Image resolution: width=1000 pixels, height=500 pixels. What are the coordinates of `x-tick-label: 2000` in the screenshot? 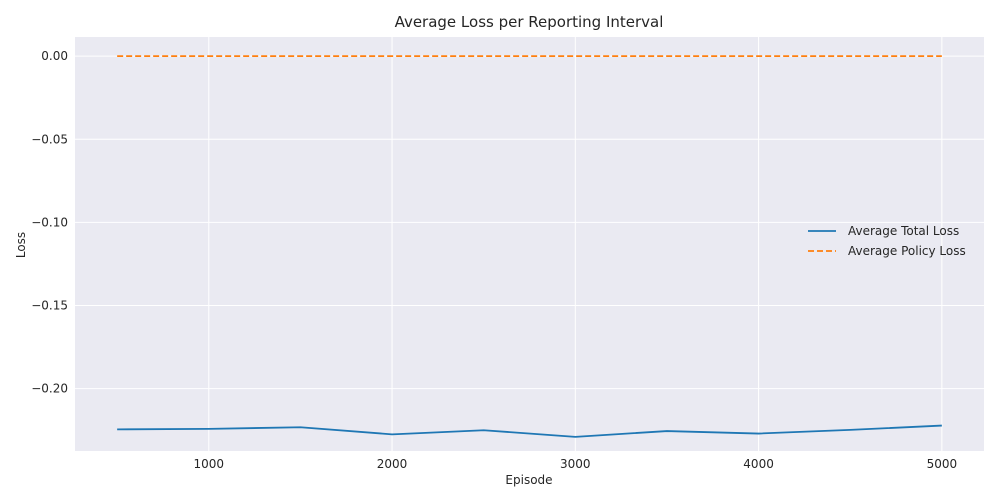 It's located at (392, 464).